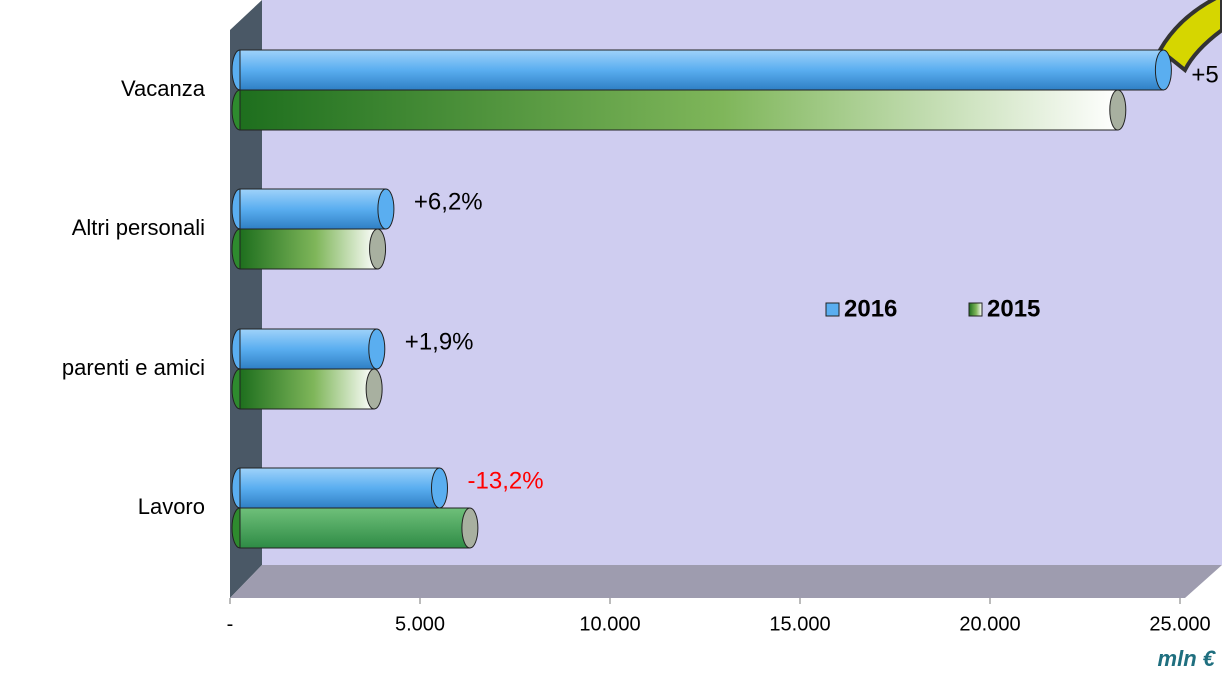 This screenshot has height=674, width=1222. Describe the element at coordinates (726, 581) in the screenshot. I see `floor` at that location.